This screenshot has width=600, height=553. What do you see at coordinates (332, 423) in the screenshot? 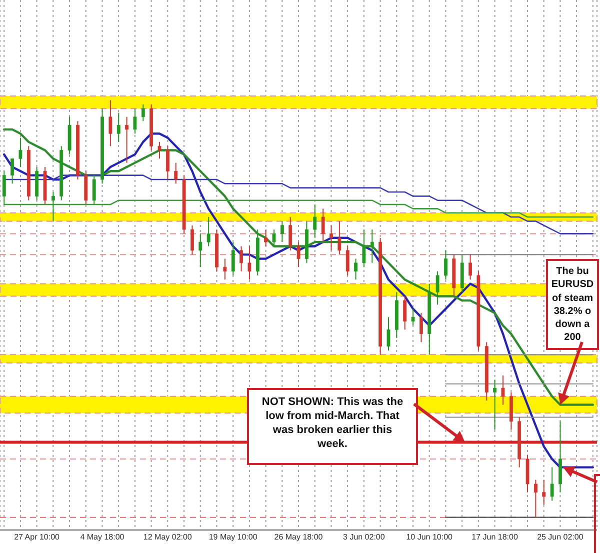
I see `annotation: NOT SHOWN: This was the low from mid-March. That was broken earlier this week.` at bounding box center [332, 423].